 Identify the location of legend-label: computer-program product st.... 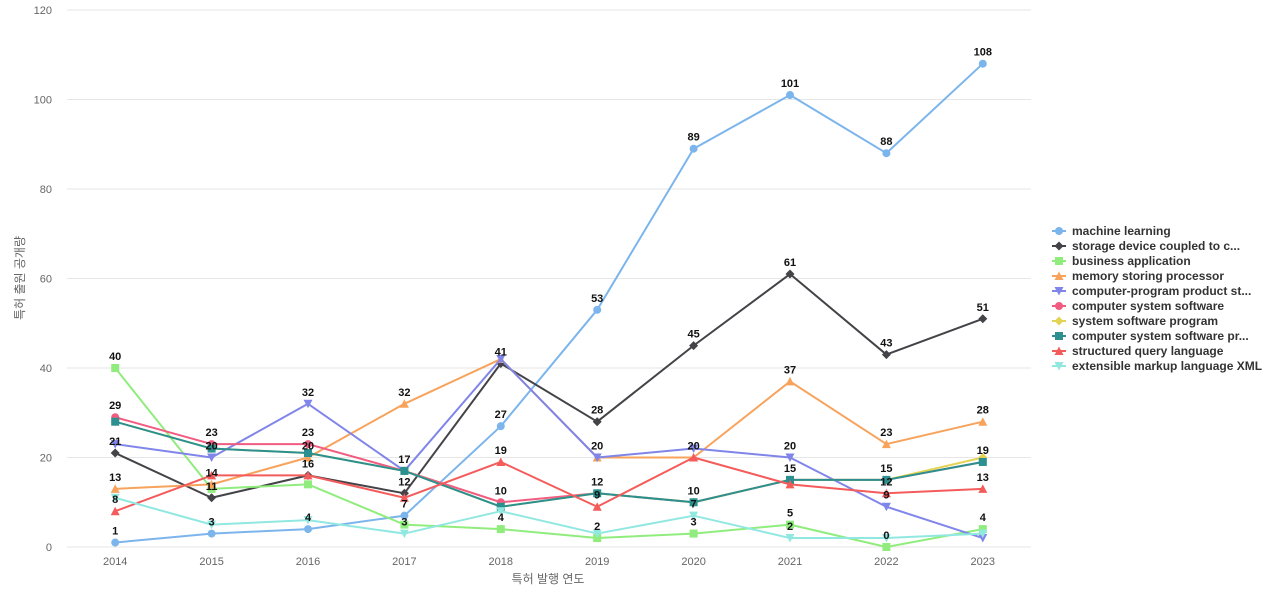
(1161, 291).